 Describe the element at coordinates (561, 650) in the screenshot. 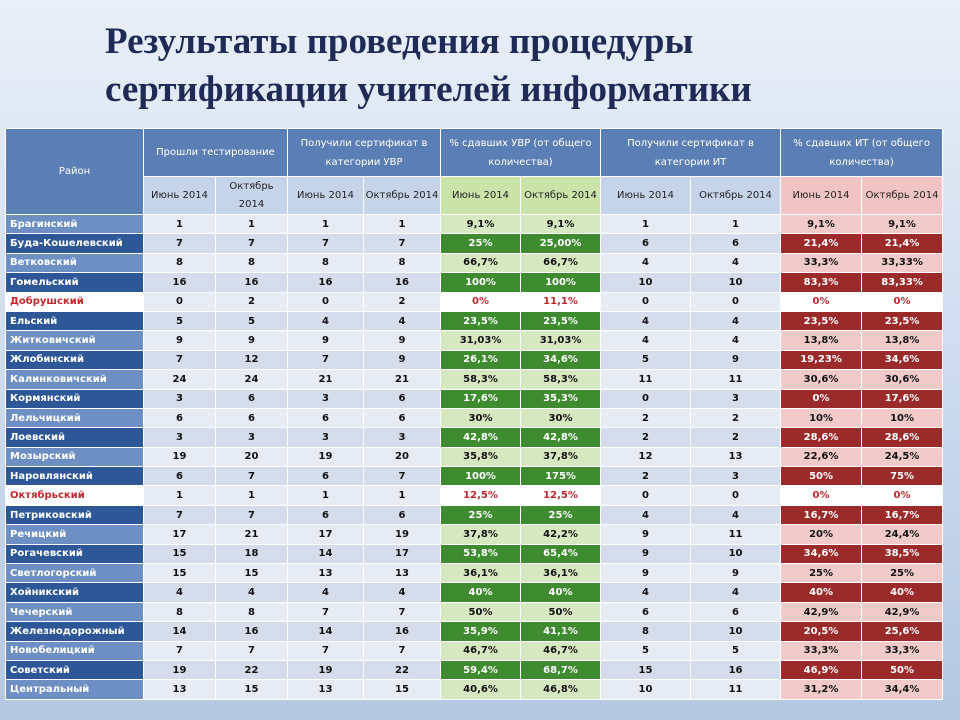

I see `value-cell: 46,7%` at that location.